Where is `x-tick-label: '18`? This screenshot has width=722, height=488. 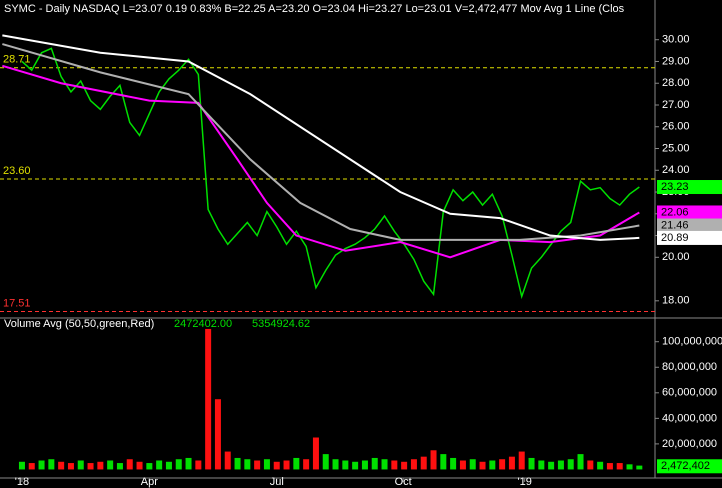 x-tick-label: '18 is located at coordinates (22, 482).